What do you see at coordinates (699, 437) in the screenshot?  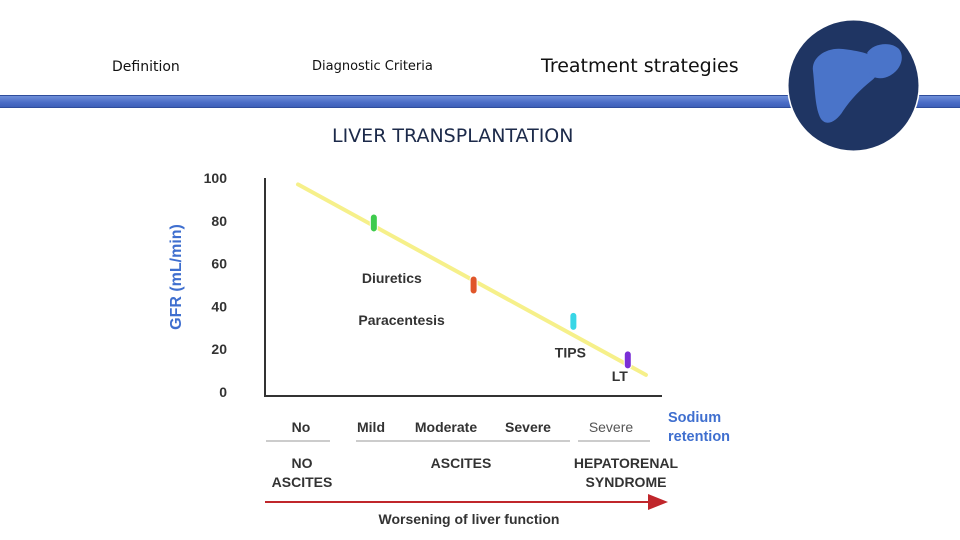 I see `sodium-label-line2: retention` at bounding box center [699, 437].